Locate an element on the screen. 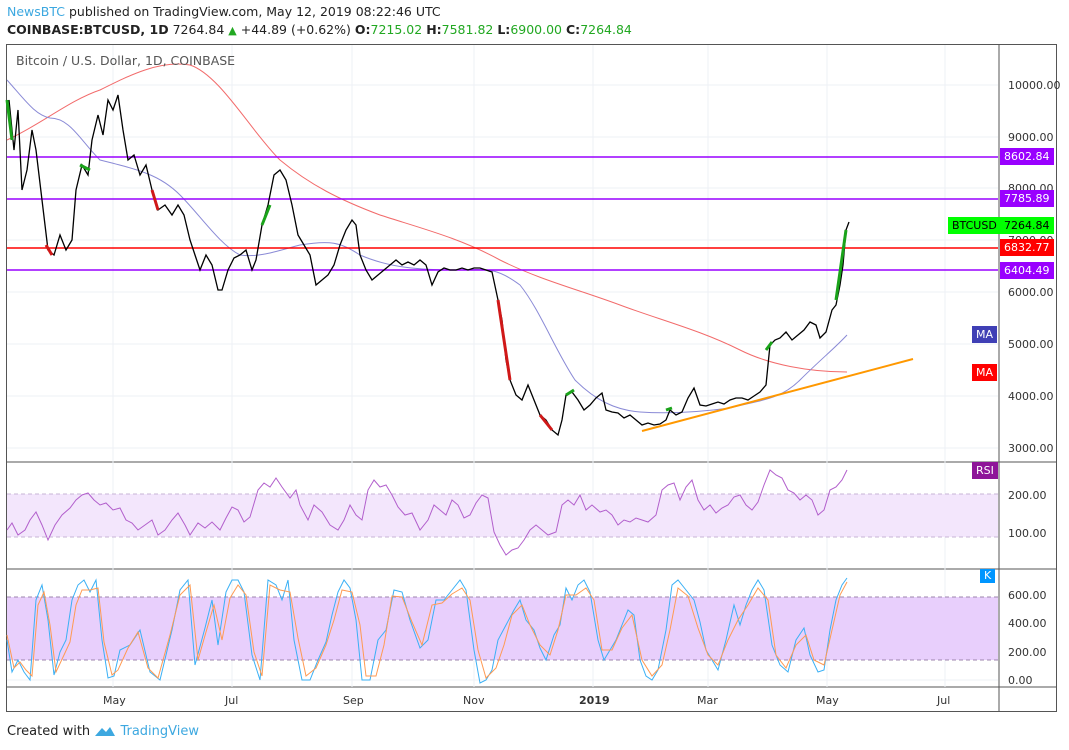 The width and height of the screenshot is (1069, 750). svg-text: 0.00 is located at coordinates (1020, 680).